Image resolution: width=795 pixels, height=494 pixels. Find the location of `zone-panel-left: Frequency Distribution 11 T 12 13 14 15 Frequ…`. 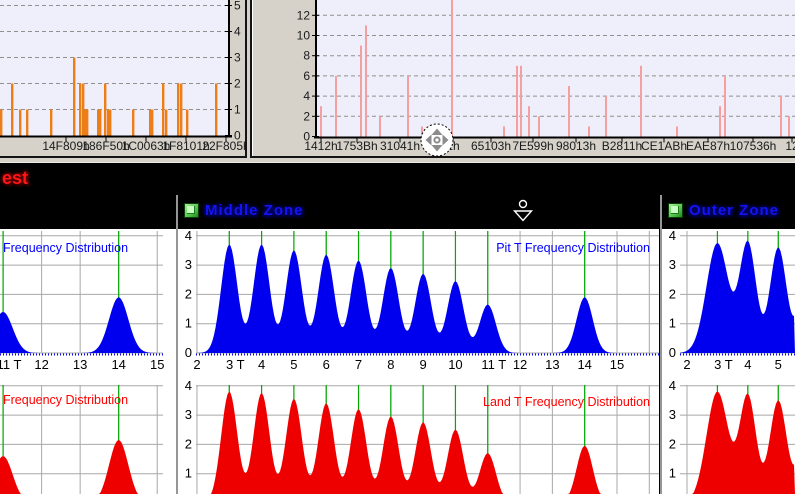

zone-panel-left: Frequency Distribution 11 T 12 13 14 15 Frequ… is located at coordinates (88, 344).